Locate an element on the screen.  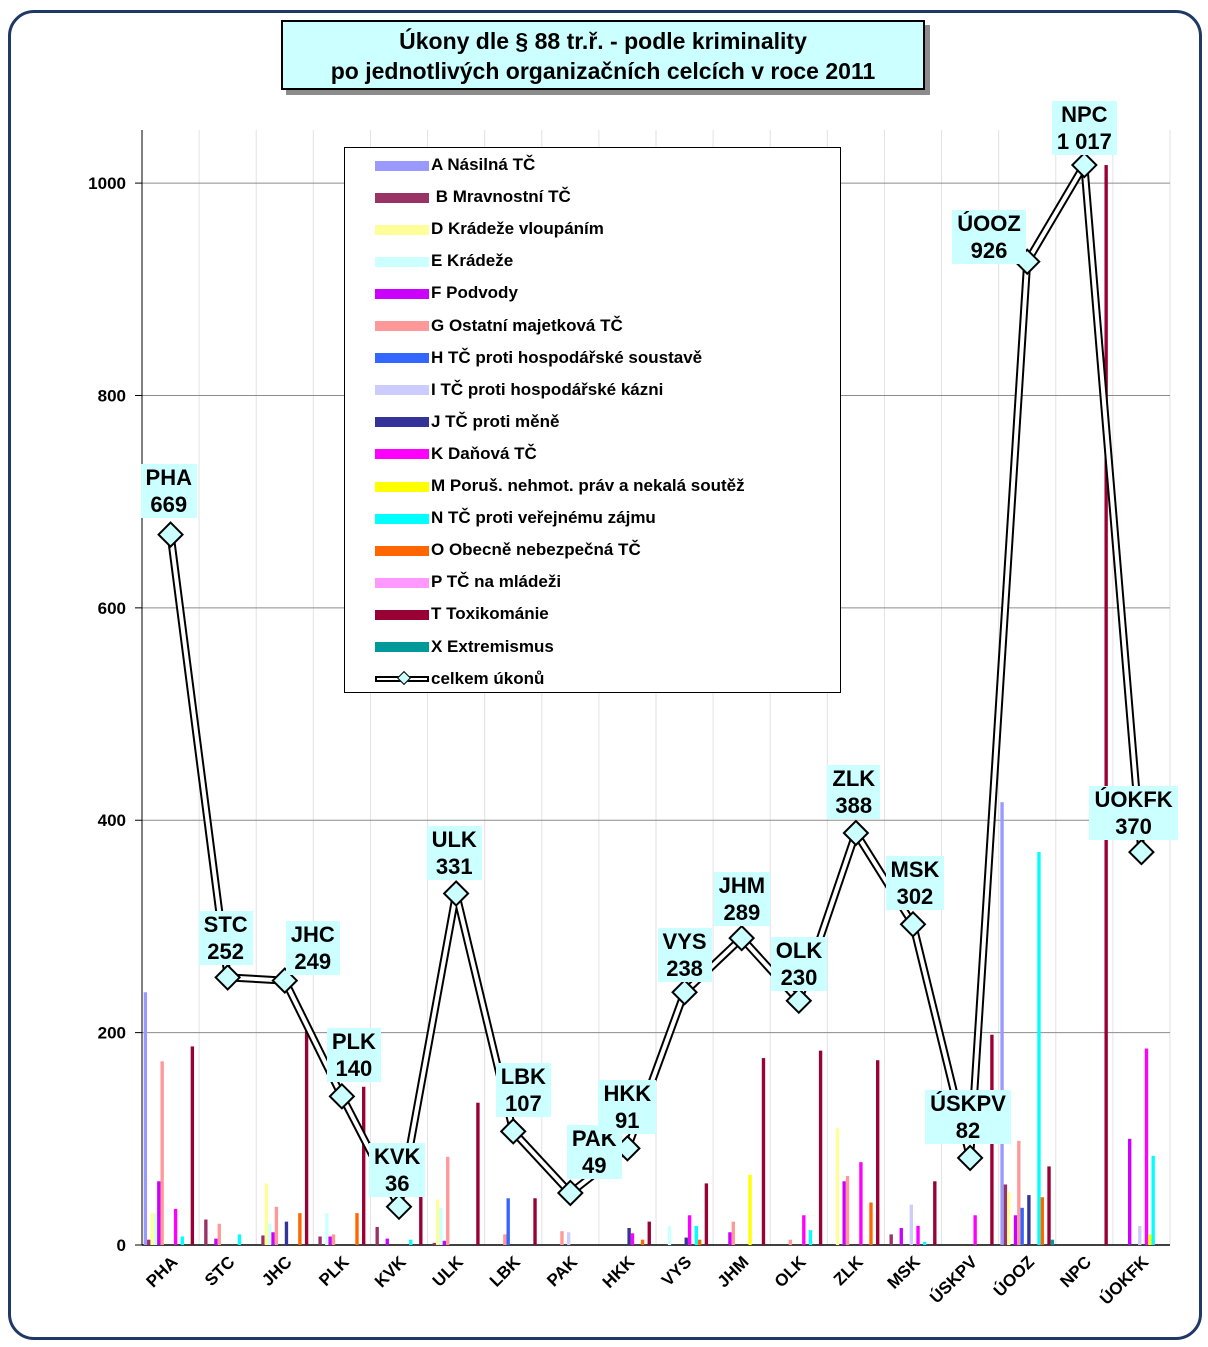
data-label-value: 289 is located at coordinates (742, 913).